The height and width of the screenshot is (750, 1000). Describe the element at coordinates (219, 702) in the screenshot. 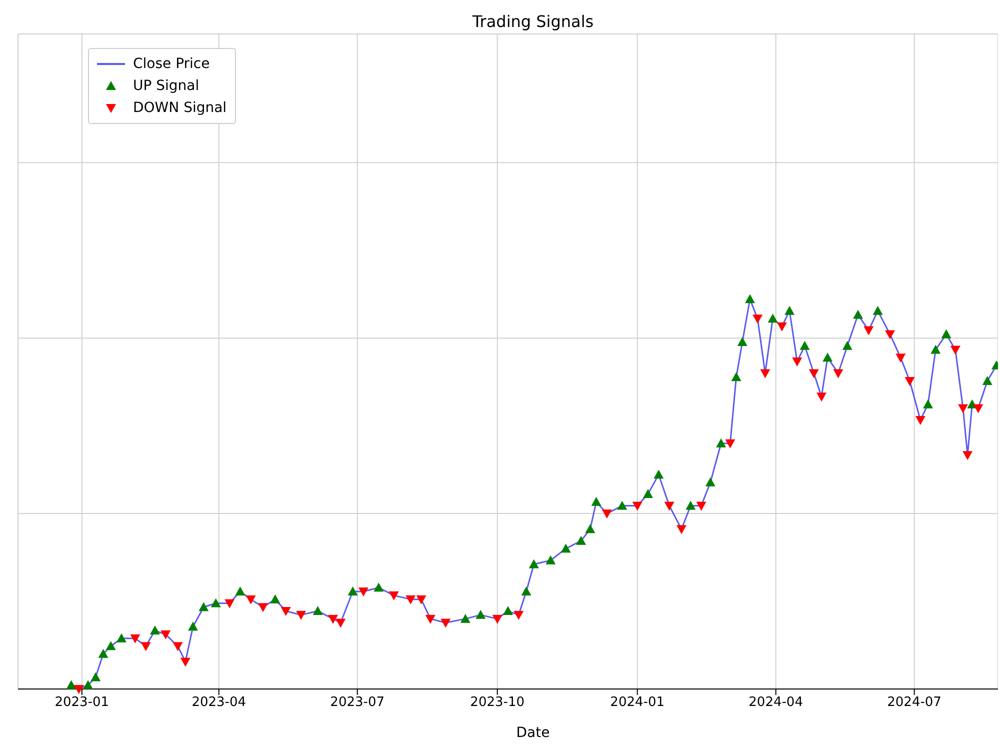

I see `x-tick-label: 2023-04` at that location.